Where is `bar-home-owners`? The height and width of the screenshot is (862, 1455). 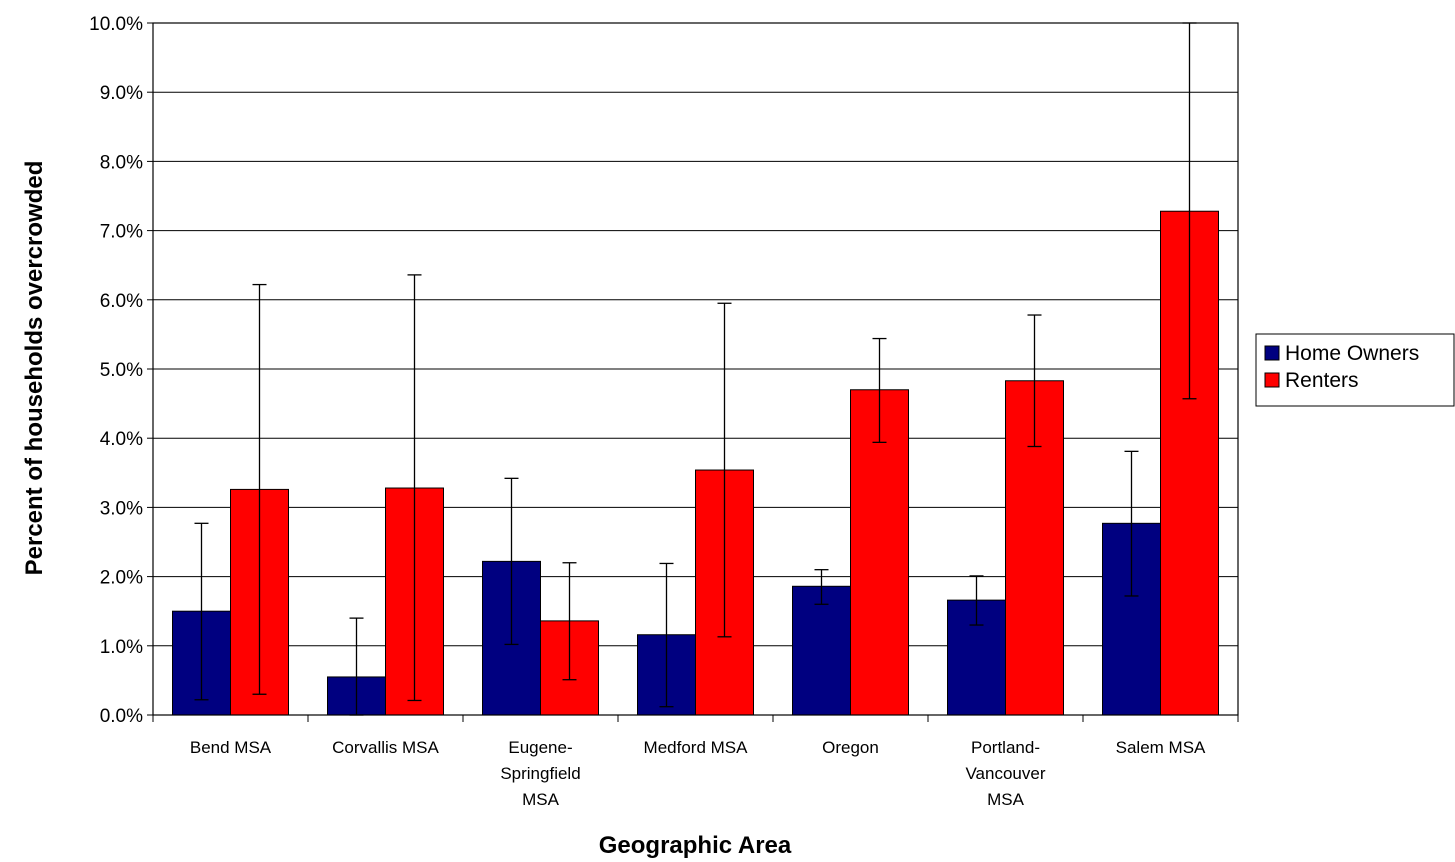
bar-home-owners is located at coordinates (821, 650).